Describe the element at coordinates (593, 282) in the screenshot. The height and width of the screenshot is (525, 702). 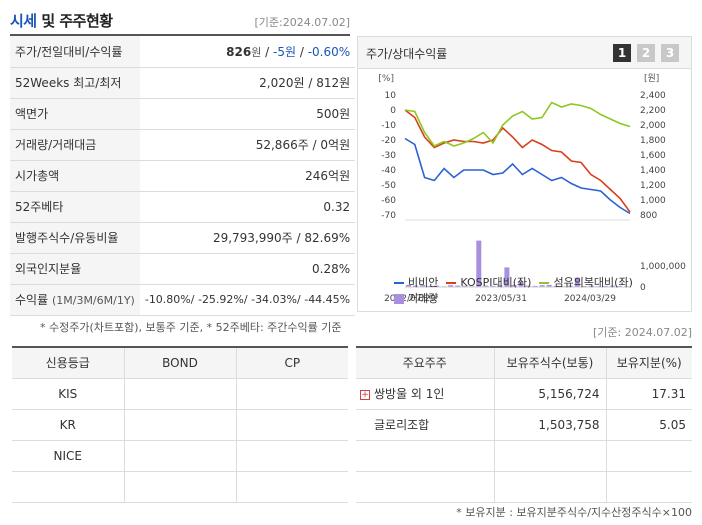
I see `legend-label: 섬유의복대비(좌)` at that location.